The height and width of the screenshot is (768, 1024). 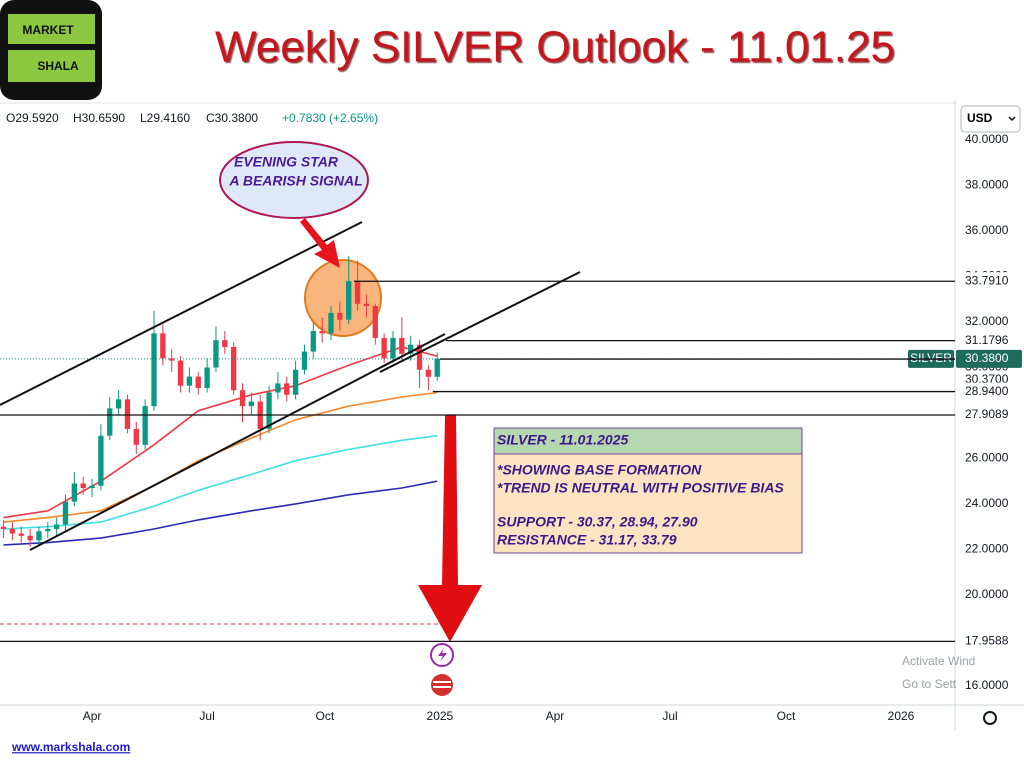 I want to click on last-price-tag, so click(x=989, y=358).